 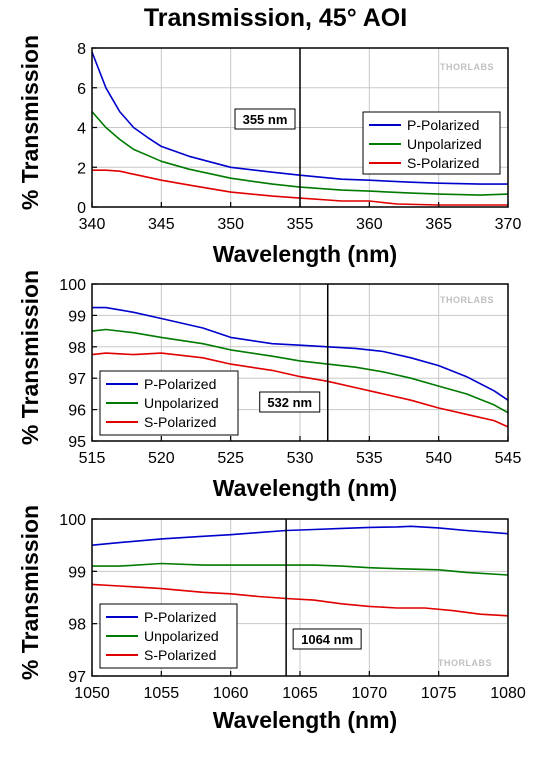 I want to click on x-tick-label: 515, so click(x=92, y=458).